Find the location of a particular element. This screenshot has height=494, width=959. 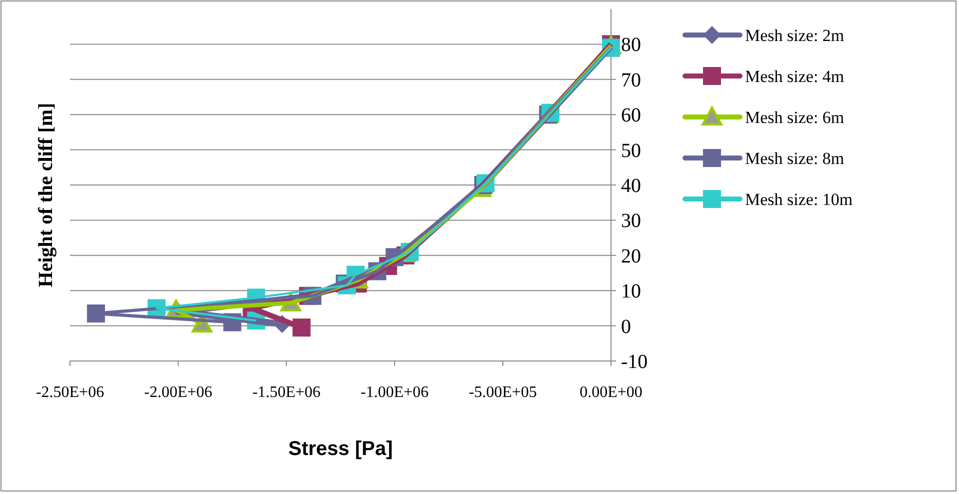

y-tick-label: 30 is located at coordinates (631, 221).